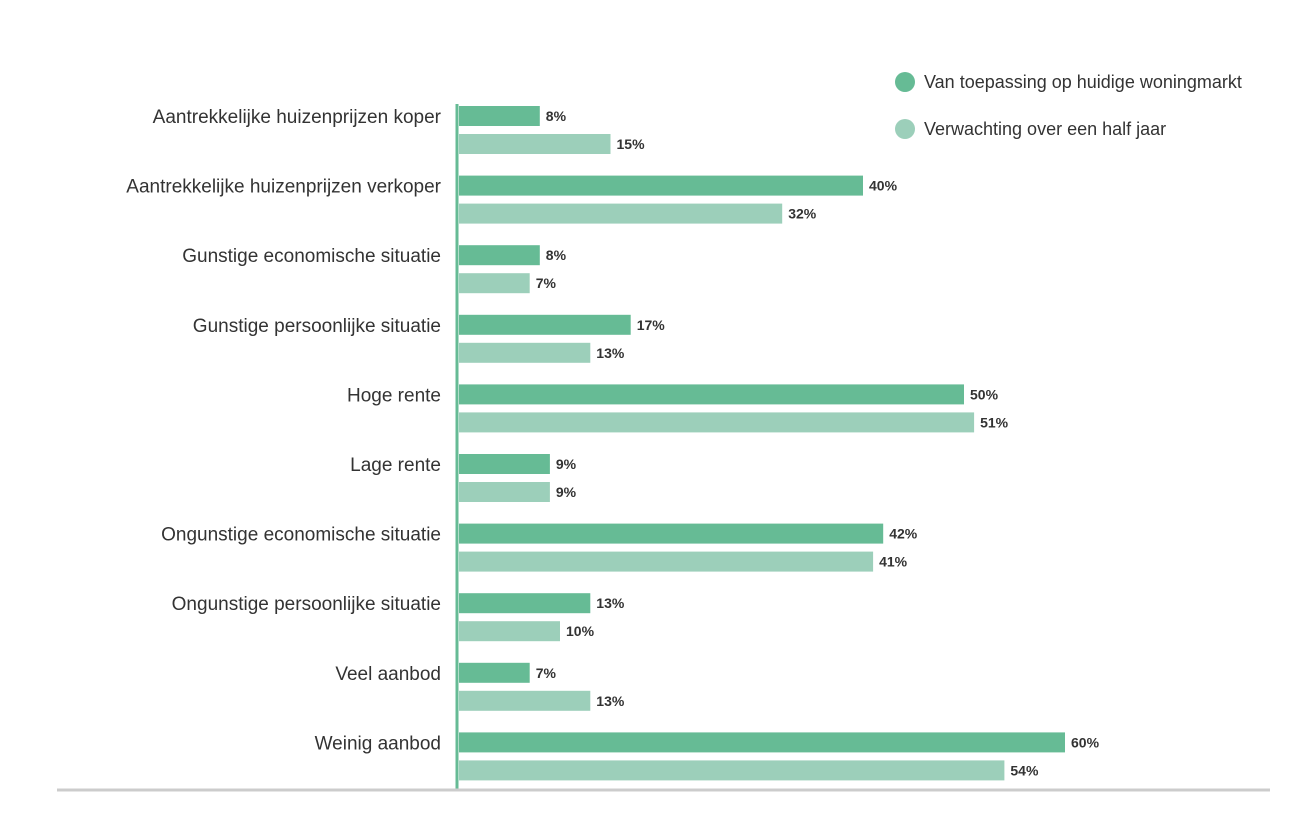  Describe the element at coordinates (903, 534) in the screenshot. I see `data-label: 42%` at that location.